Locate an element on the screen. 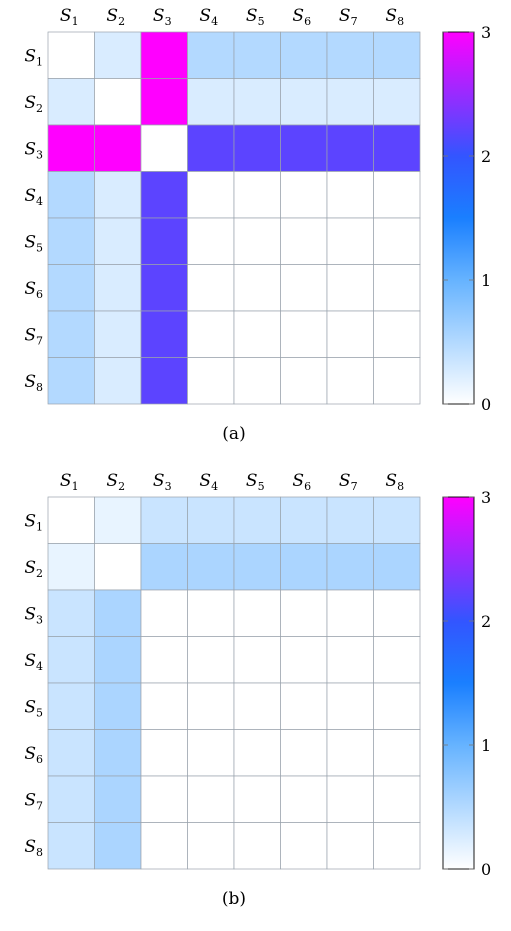 Image resolution: width=511 pixels, height=931 pixels. row-label: S7 is located at coordinates (33, 801).